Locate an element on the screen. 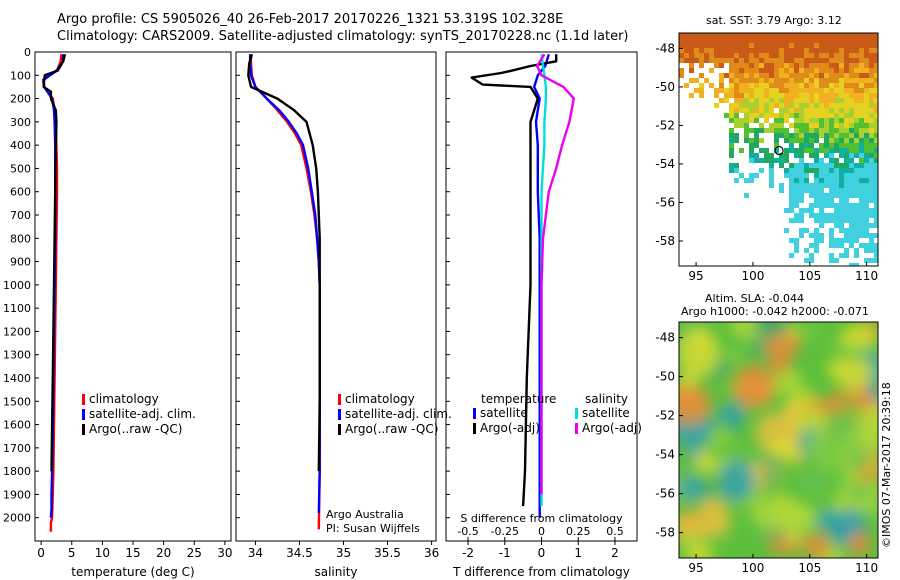 The width and height of the screenshot is (900, 580). legend-temp-label-2: Argo(..raw -QC) is located at coordinates (135, 429).